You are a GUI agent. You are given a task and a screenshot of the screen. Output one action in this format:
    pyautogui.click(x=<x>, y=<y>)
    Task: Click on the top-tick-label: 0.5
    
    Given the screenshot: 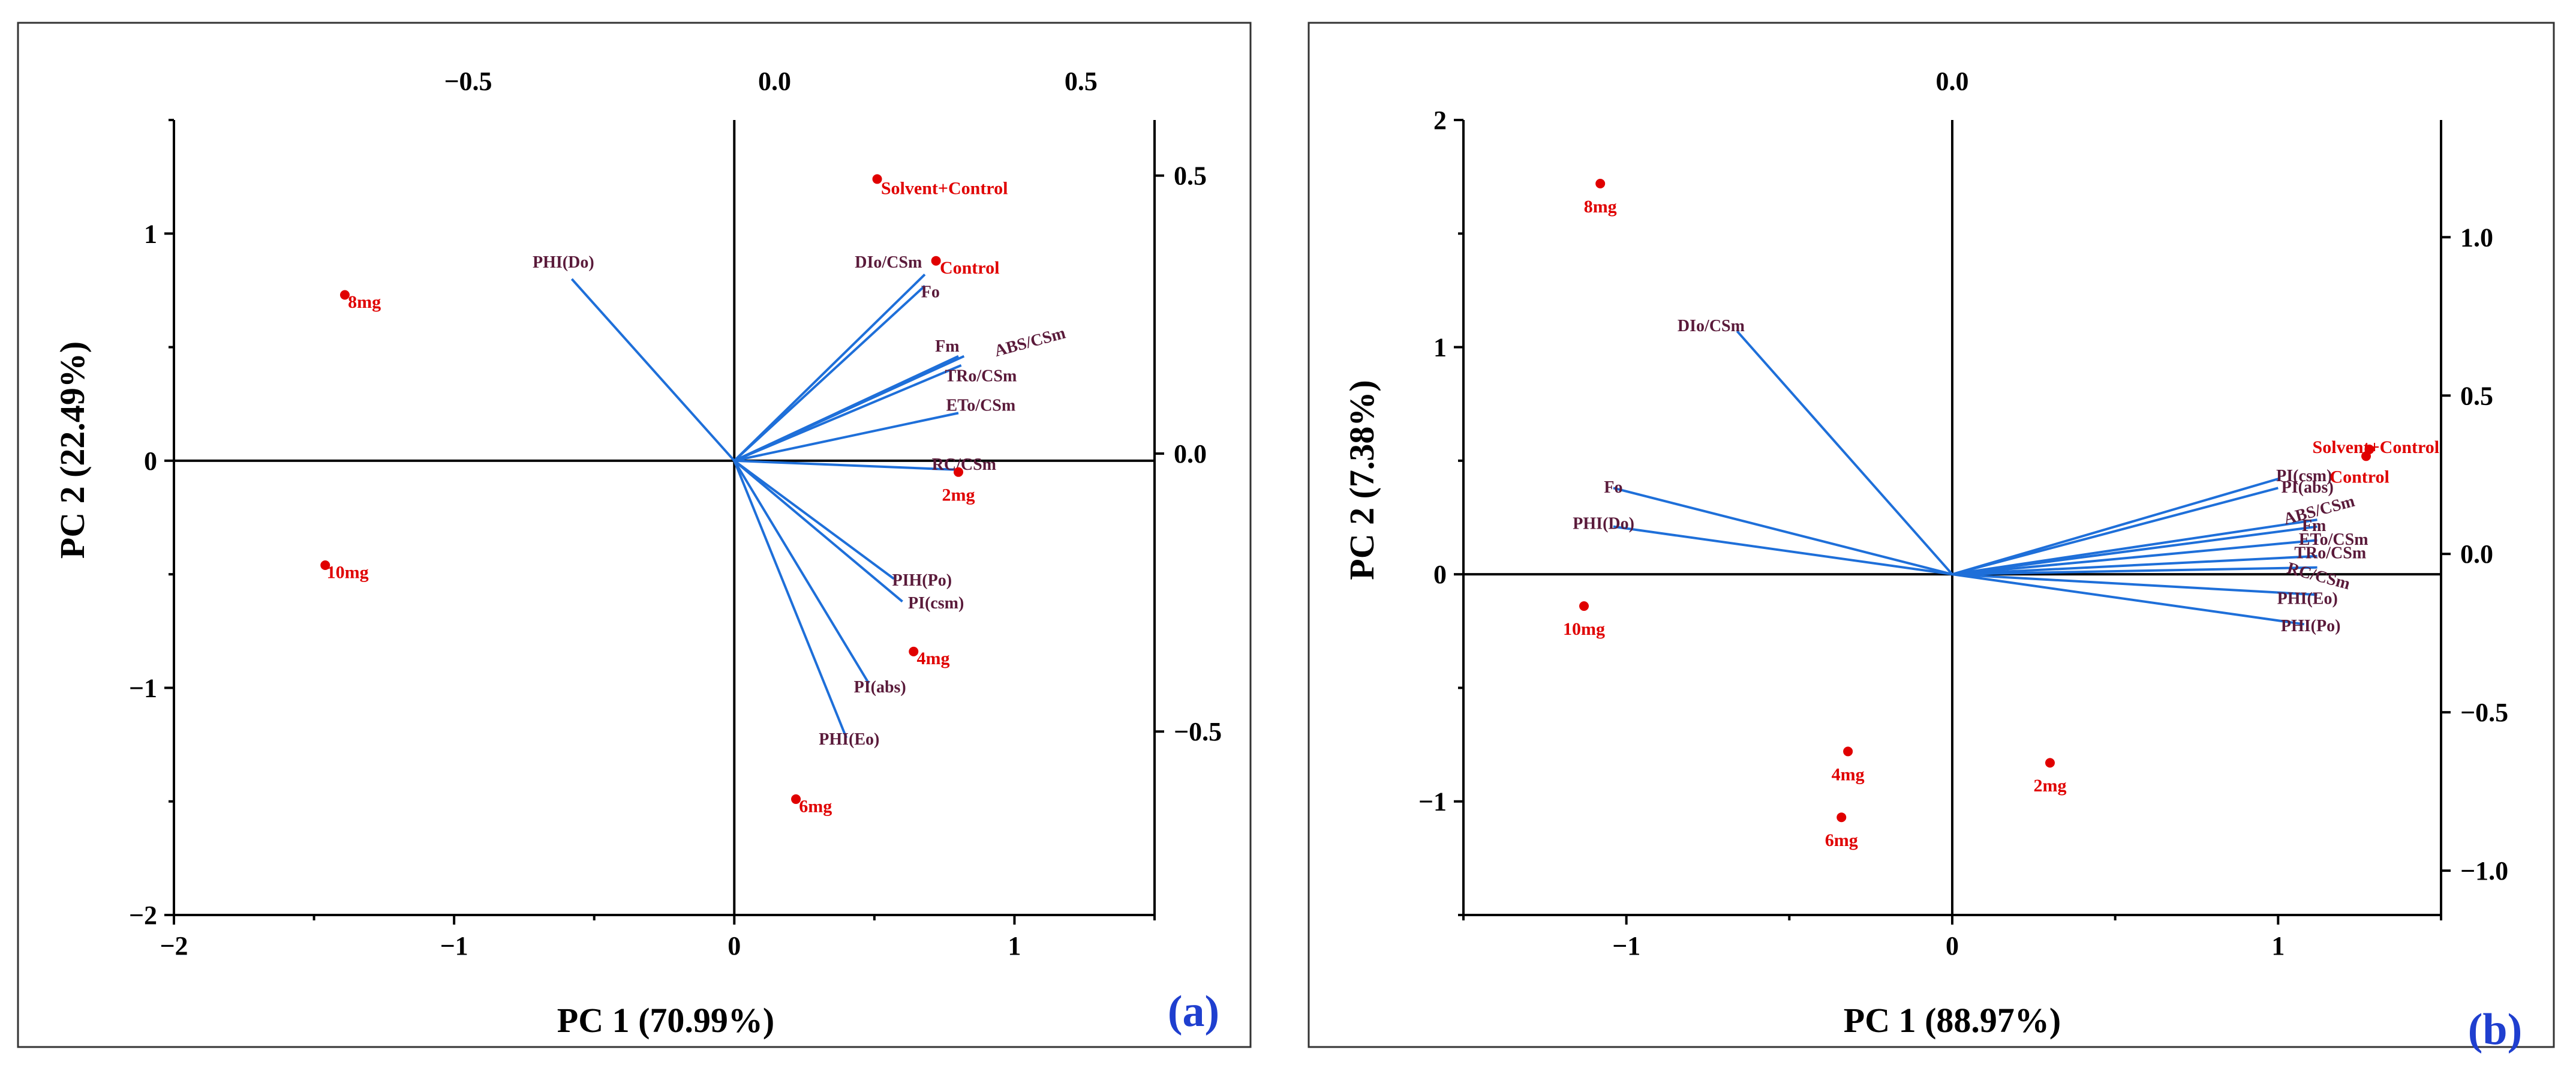 What is the action you would take?
    pyautogui.click(x=1082, y=81)
    